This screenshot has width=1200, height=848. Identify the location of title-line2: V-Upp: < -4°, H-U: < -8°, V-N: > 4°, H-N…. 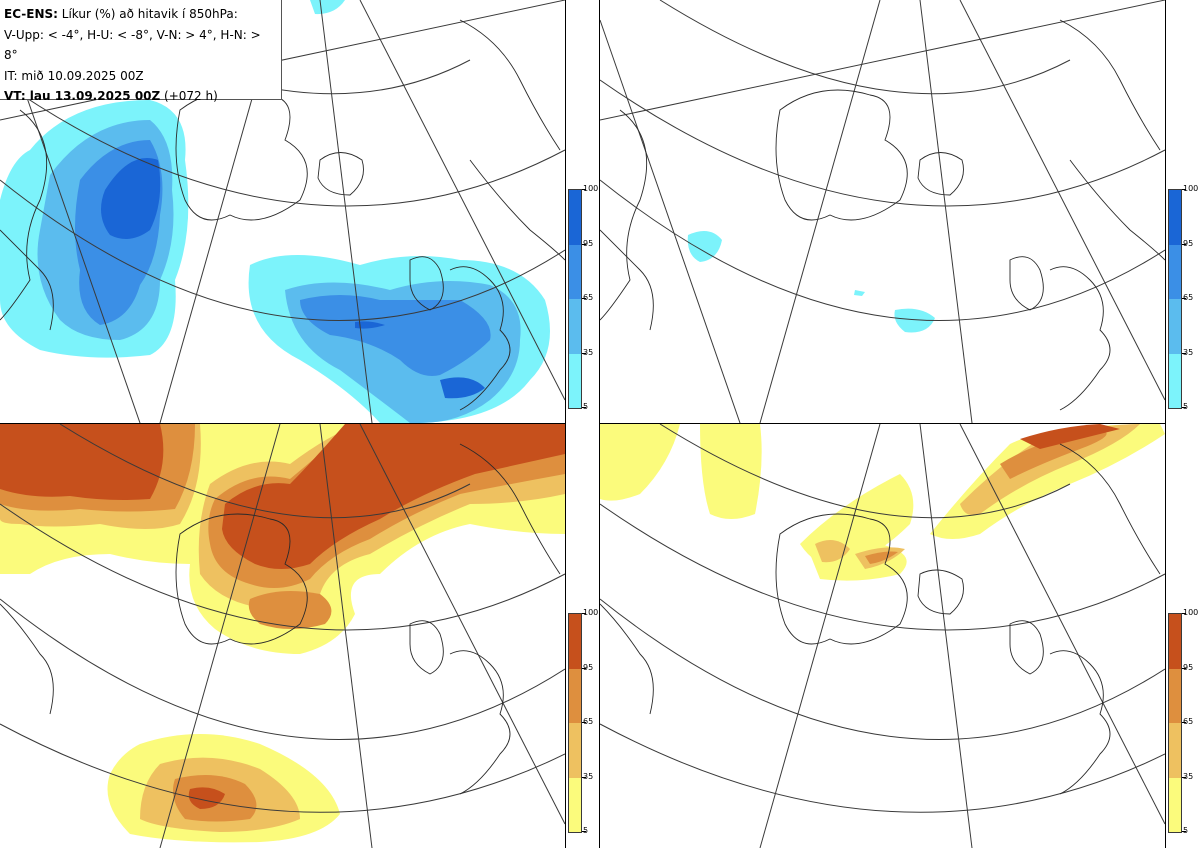
(132, 45).